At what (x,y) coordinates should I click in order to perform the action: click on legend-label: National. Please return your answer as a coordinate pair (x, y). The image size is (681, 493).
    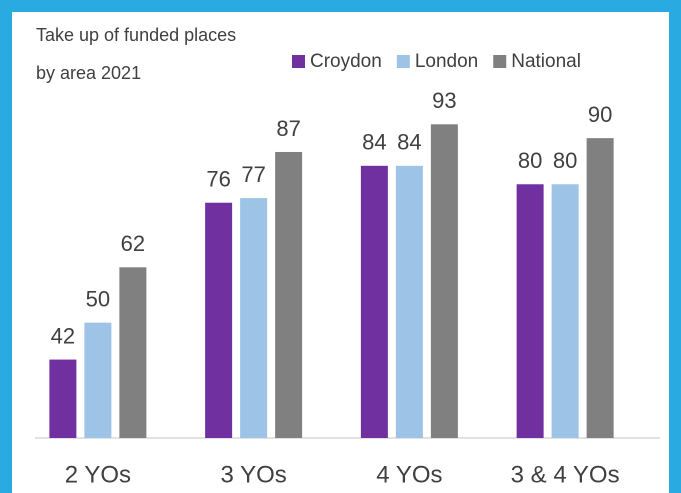
    Looking at the image, I should click on (546, 61).